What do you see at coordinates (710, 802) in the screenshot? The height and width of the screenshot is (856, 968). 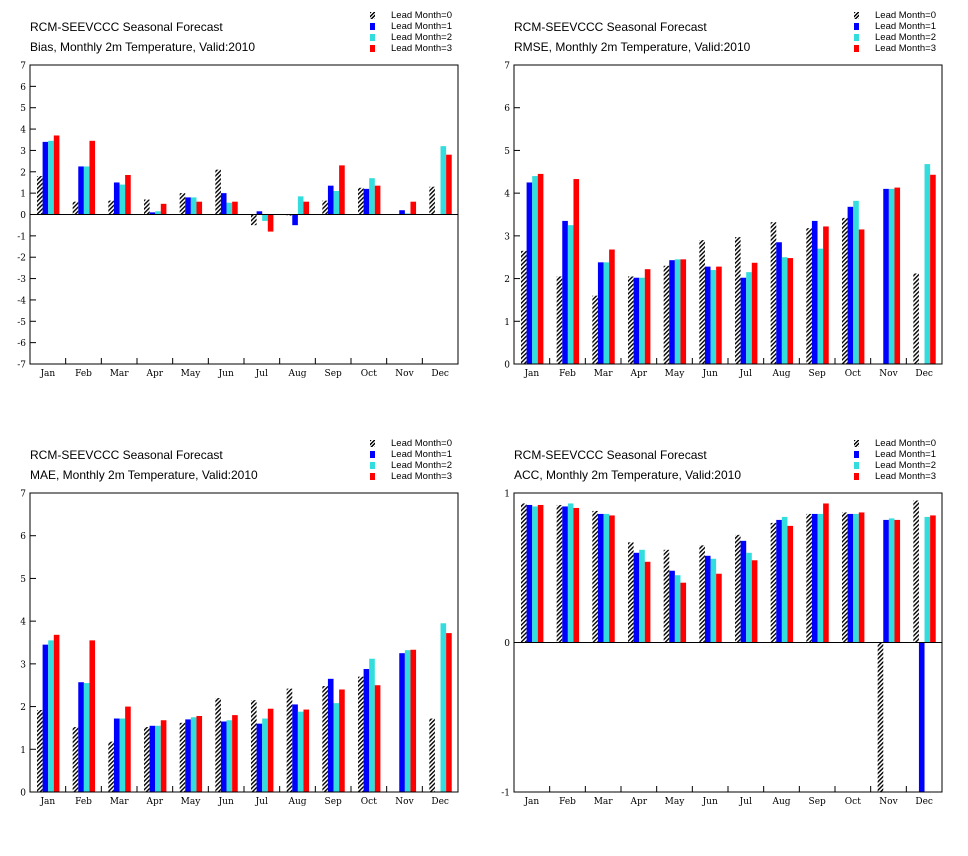 I see `x-tick-label: Jun` at bounding box center [710, 802].